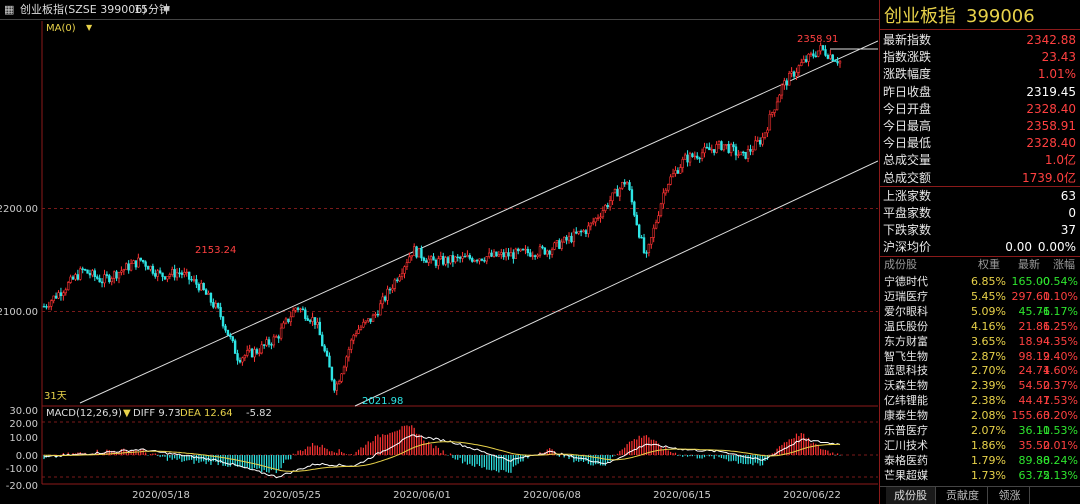 Image resolution: width=1080 pixels, height=504 pixels. Describe the element at coordinates (980, 356) in the screenshot. I see `constituent-row: 智飞生物 2.87% 98.19 2.40%` at that location.